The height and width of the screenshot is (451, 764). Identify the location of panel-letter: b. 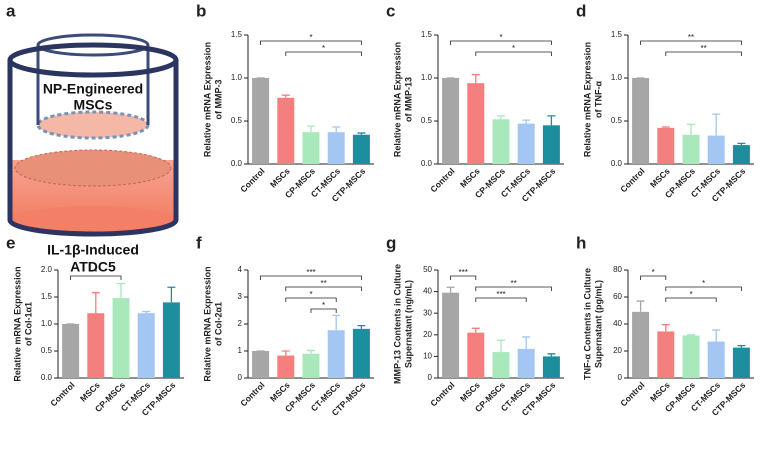
(201, 10).